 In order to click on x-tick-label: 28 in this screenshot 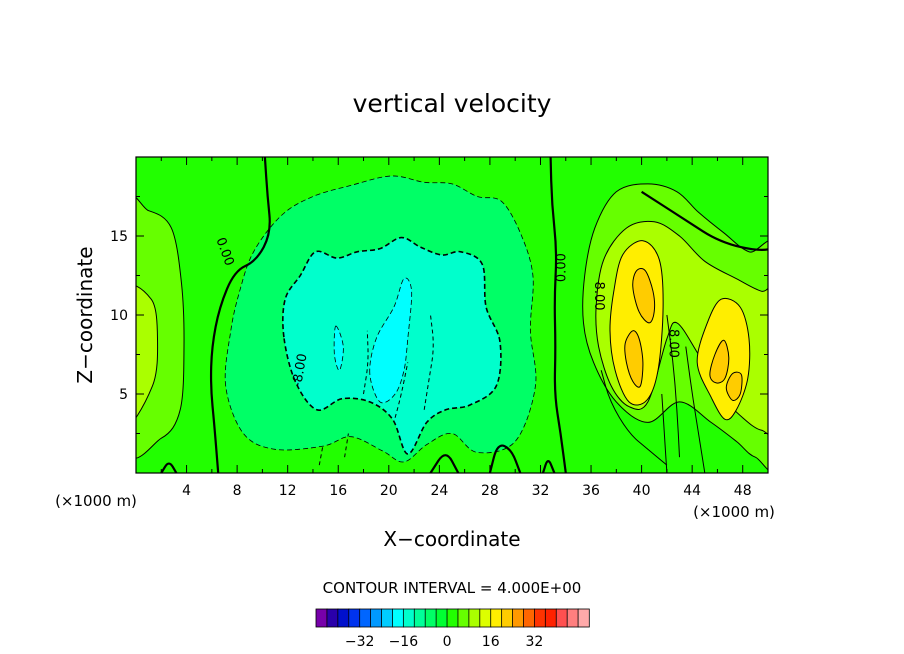, I will do `click(490, 491)`.